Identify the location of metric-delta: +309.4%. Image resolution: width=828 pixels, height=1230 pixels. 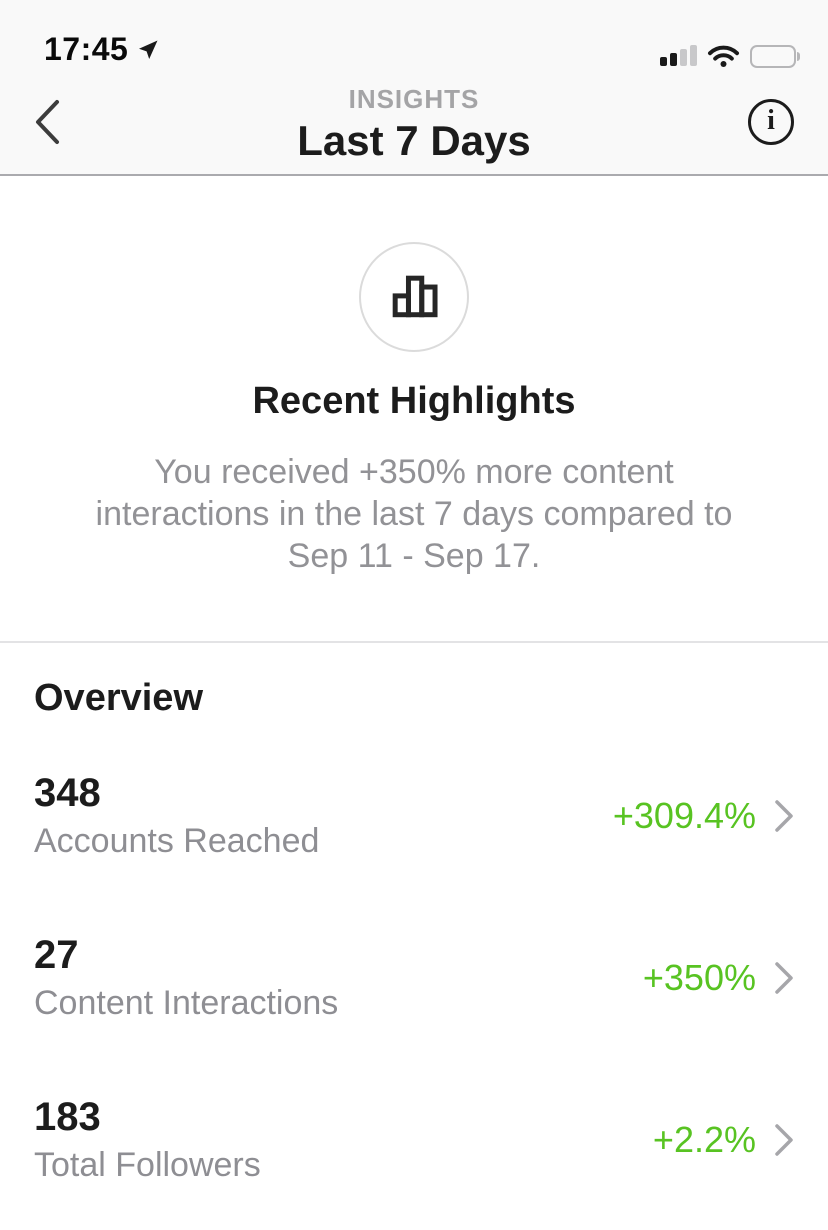
(684, 815).